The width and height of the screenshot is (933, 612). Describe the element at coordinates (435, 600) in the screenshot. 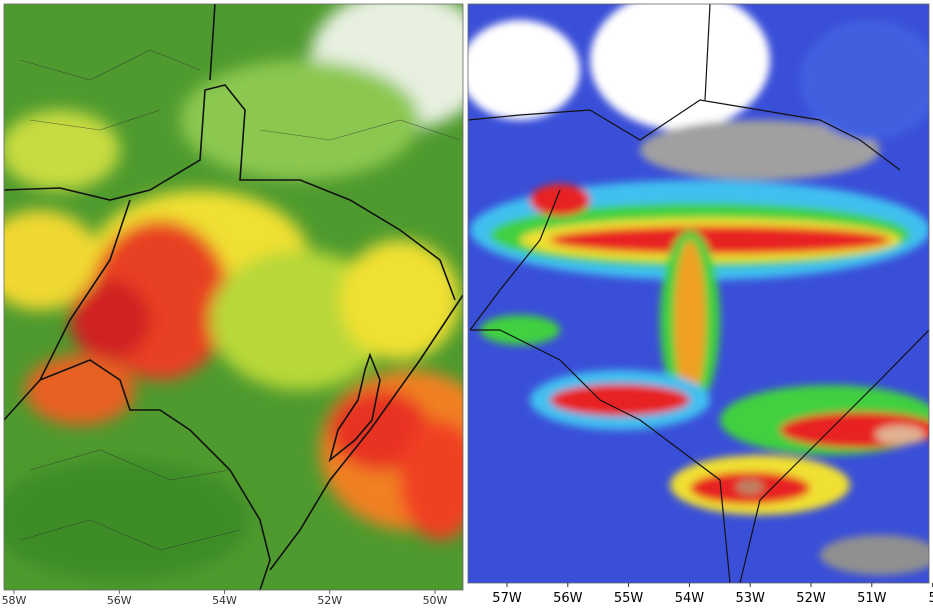

I see `lon-label: 50W` at that location.